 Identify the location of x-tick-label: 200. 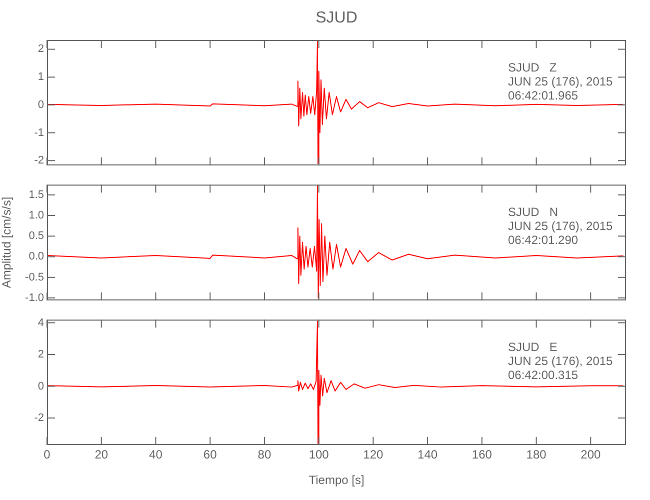
(590, 455).